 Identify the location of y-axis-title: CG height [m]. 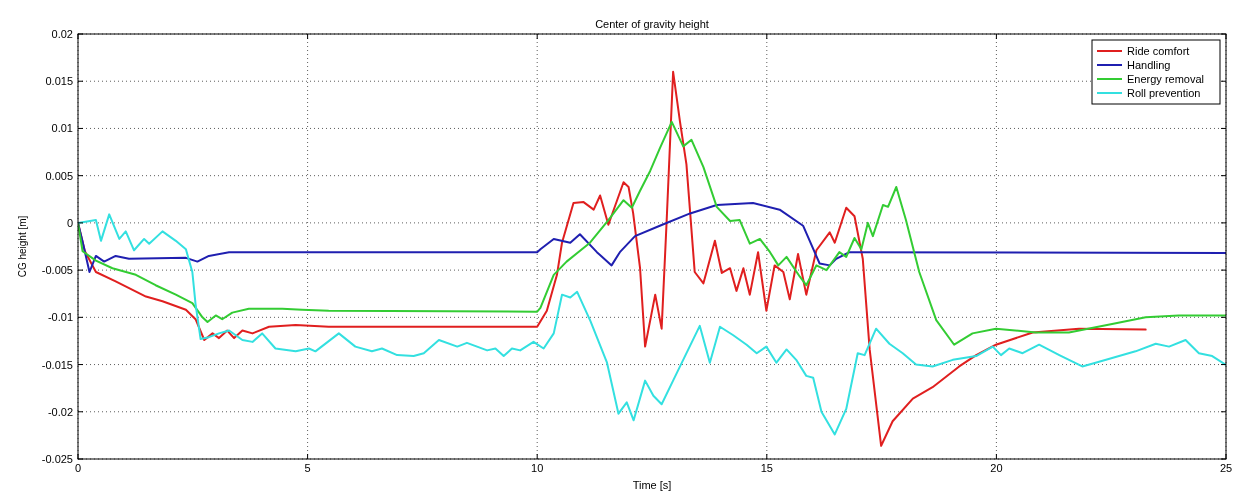
(22, 246).